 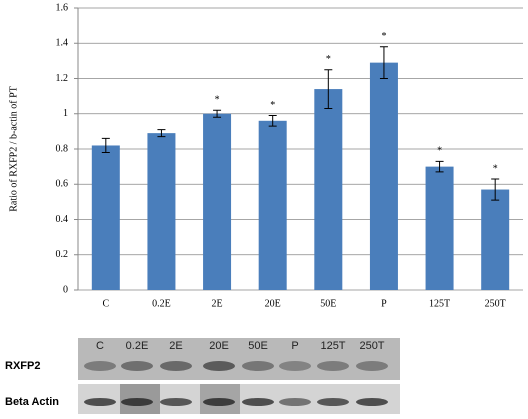 I want to click on y-tick-label: 0, so click(x=65, y=289).